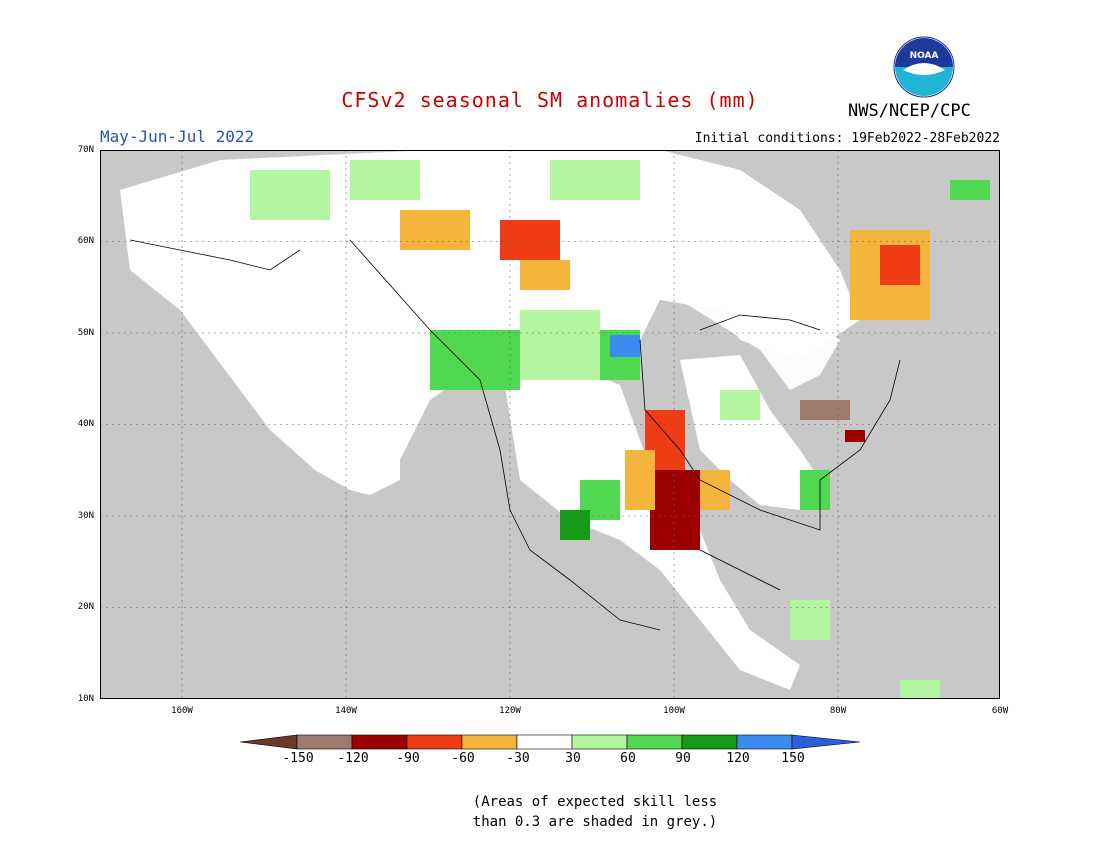 The width and height of the screenshot is (1100, 850). I want to click on colorbar-label: -30, so click(518, 758).